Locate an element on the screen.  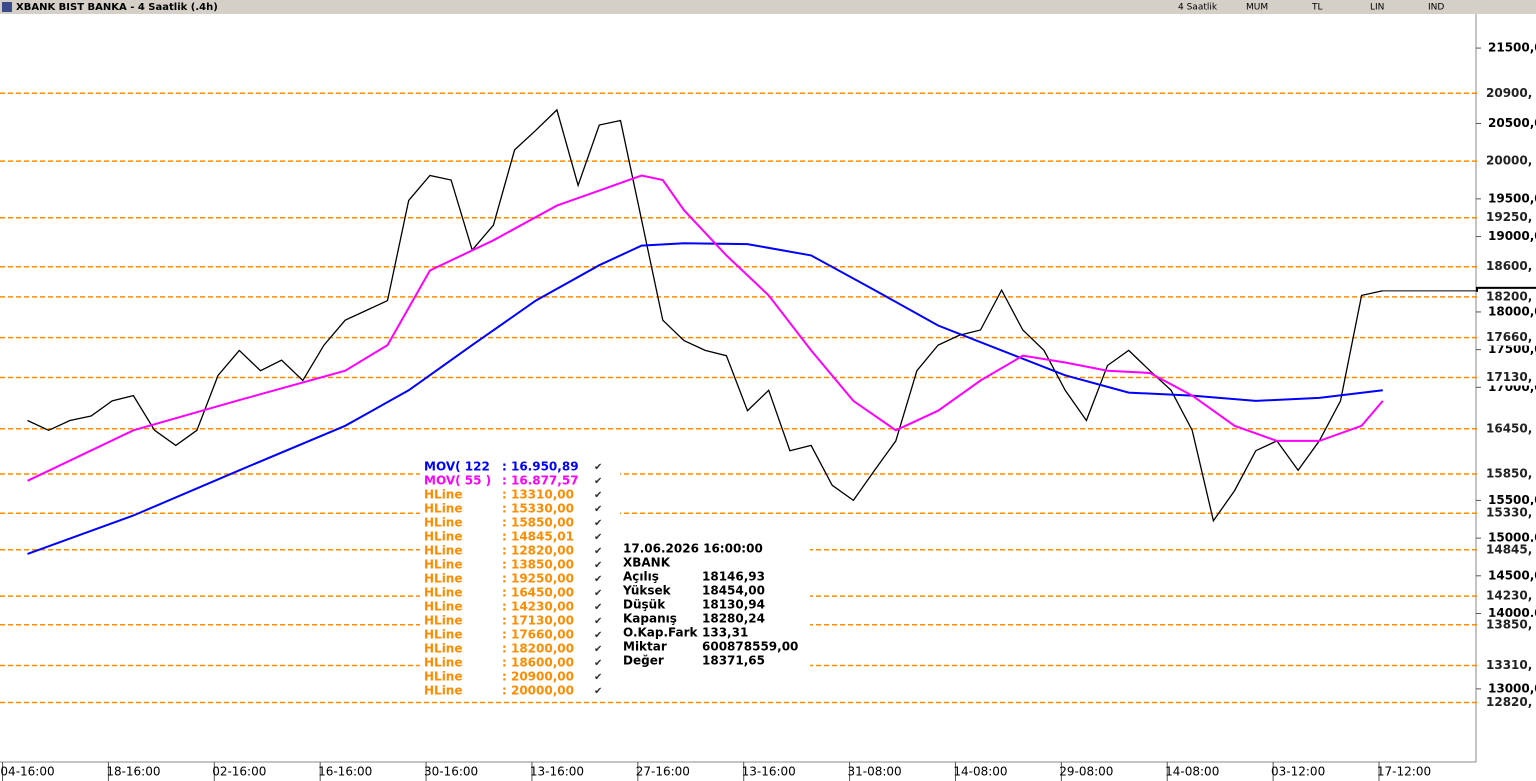
info-value: 18454,00 is located at coordinates (733, 591).